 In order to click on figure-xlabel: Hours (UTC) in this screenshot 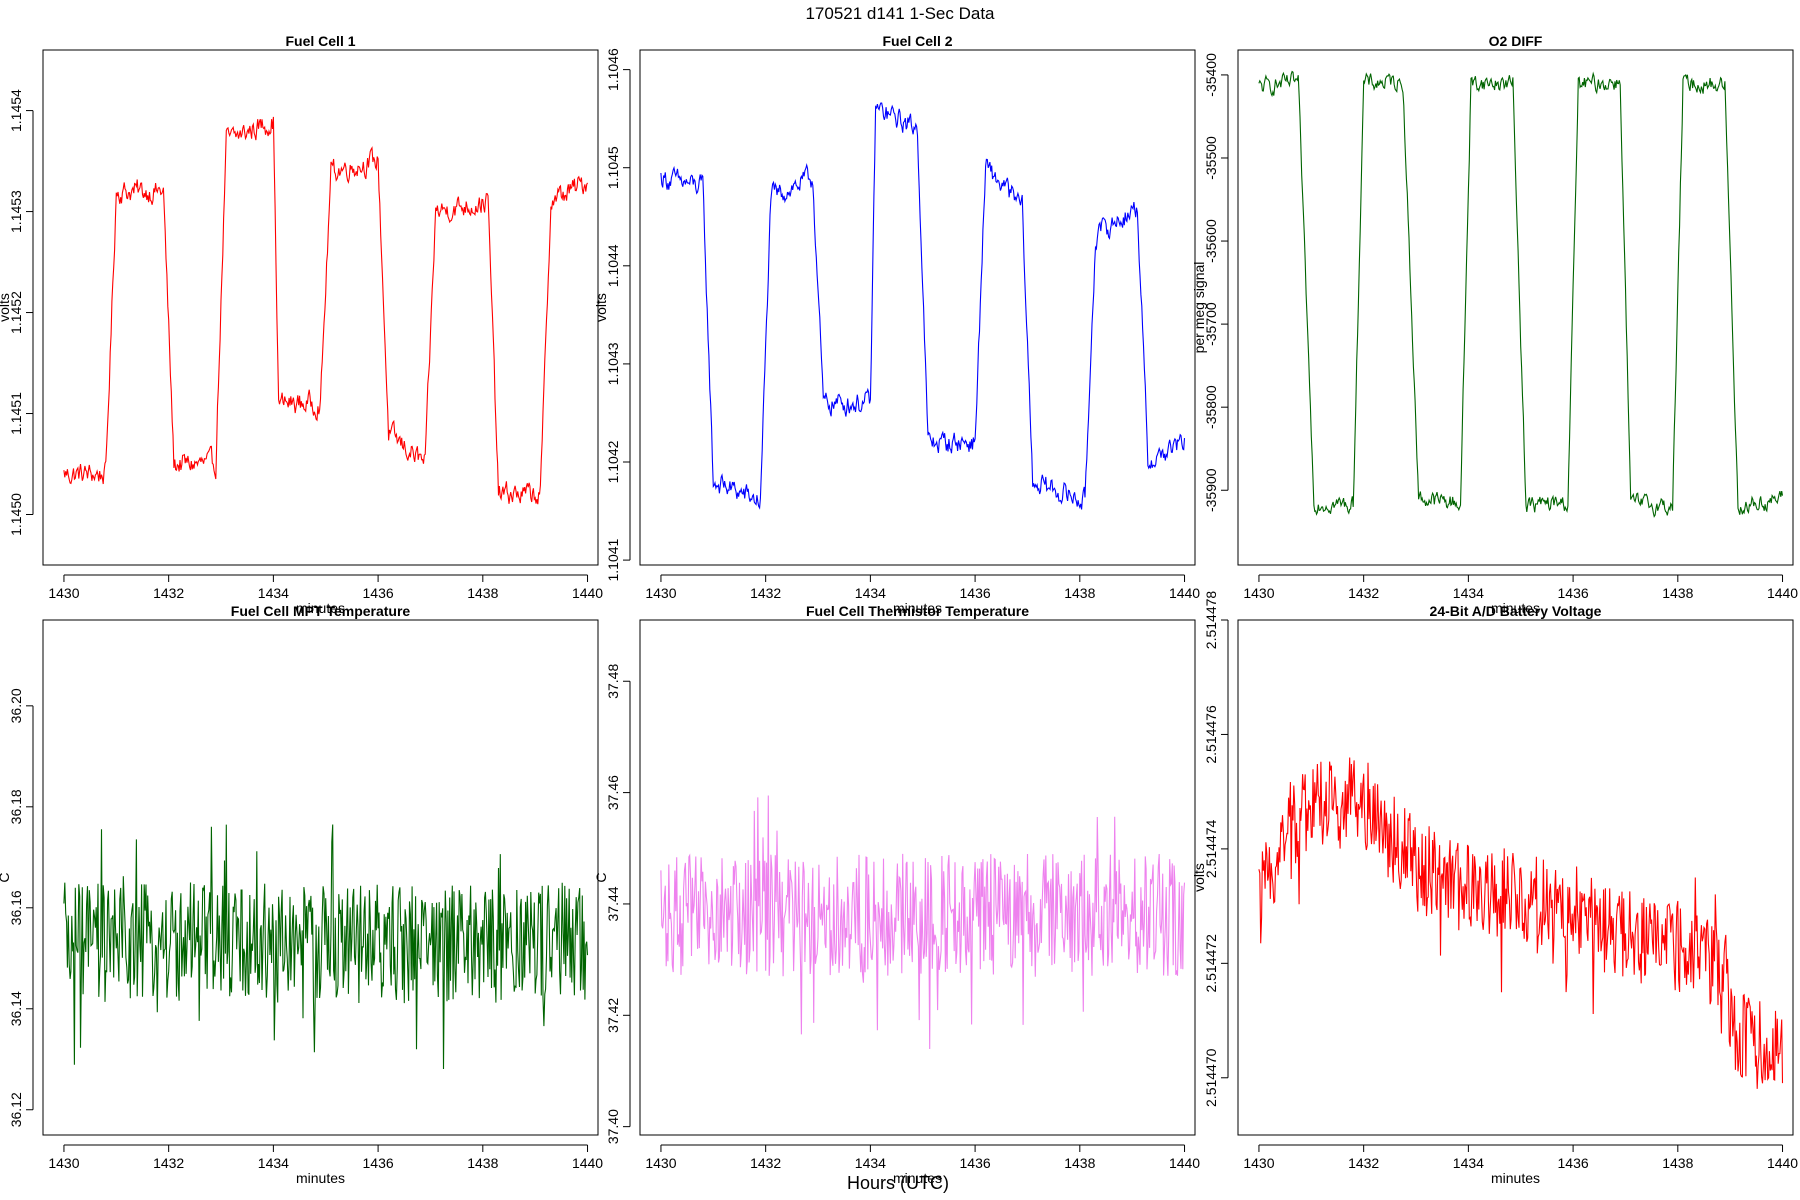, I will do `click(898, 1183)`.